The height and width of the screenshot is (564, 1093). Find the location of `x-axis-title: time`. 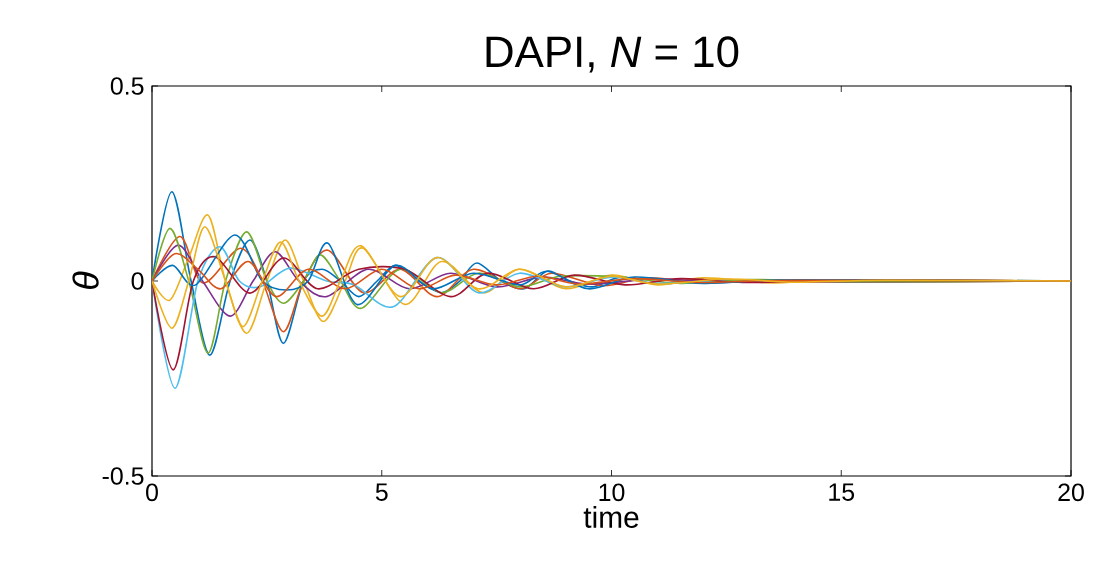

x-axis-title: time is located at coordinates (611, 516).